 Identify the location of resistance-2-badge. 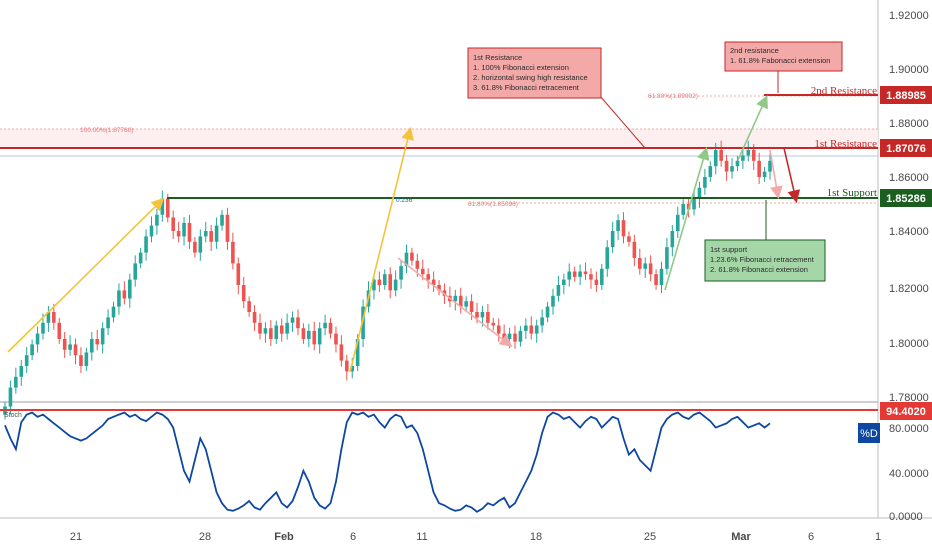
(906, 95).